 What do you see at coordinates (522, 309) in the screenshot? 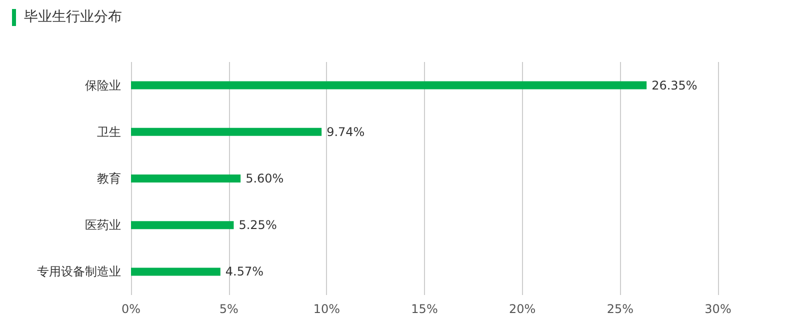
I see `x-tick-label: 20%` at bounding box center [522, 309].